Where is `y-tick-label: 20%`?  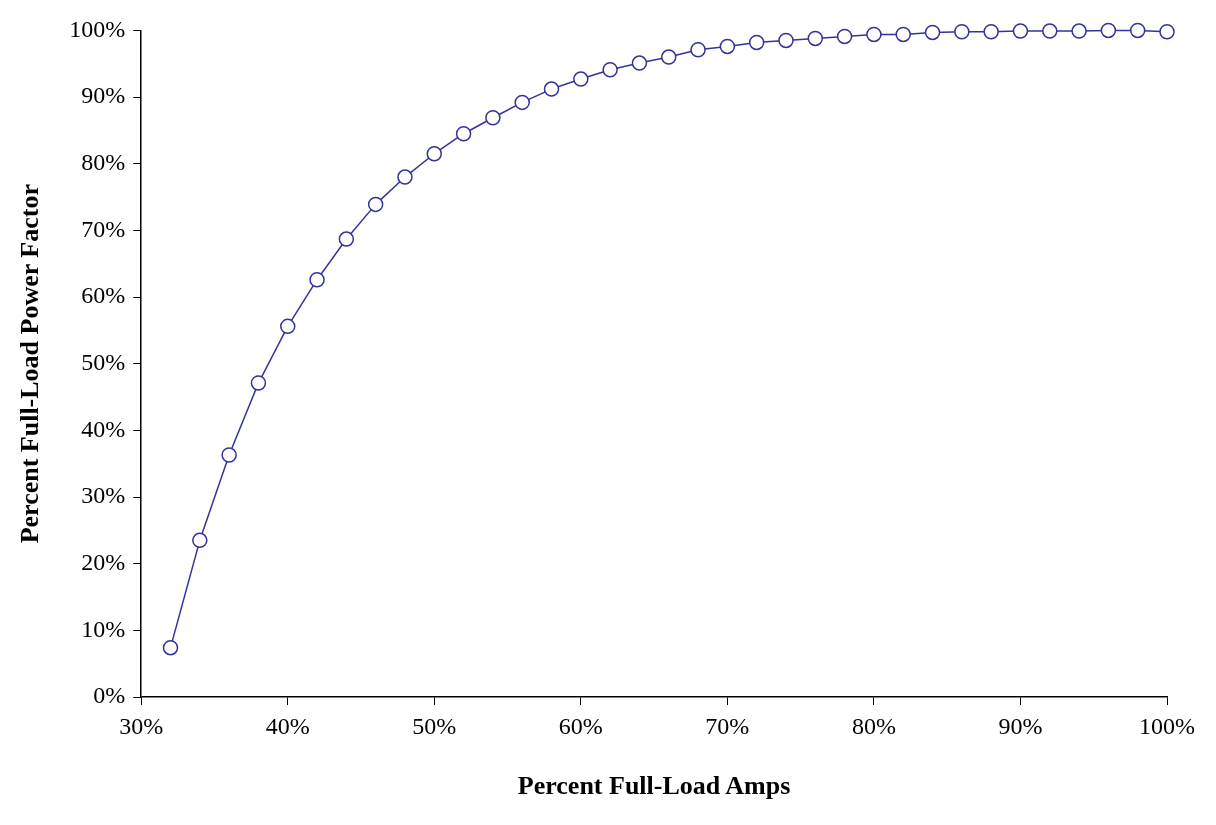 y-tick-label: 20% is located at coordinates (103, 561).